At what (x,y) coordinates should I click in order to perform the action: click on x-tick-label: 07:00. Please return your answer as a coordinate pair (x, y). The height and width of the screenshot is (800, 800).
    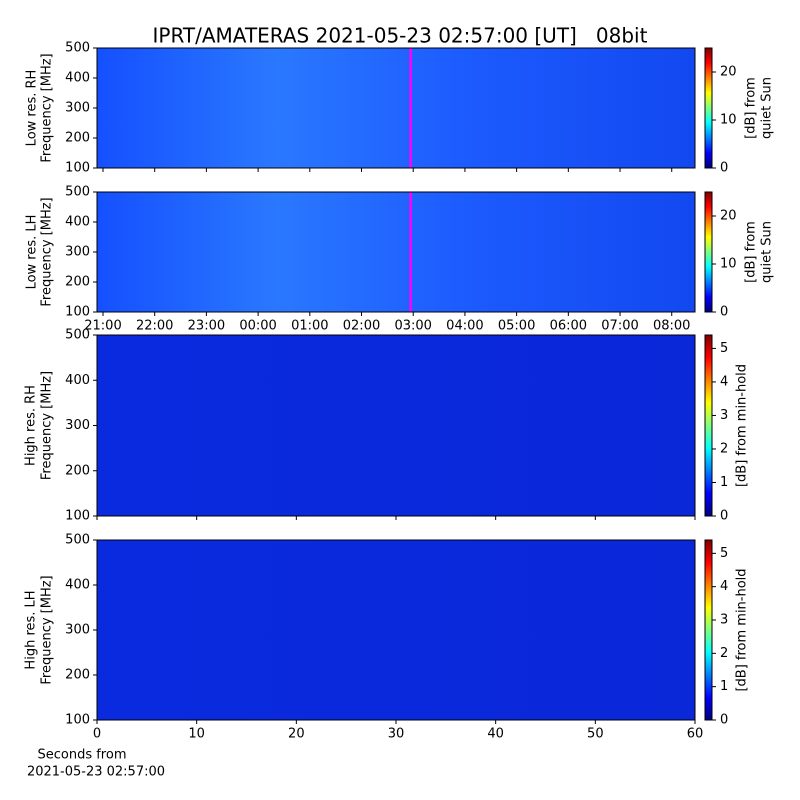
    Looking at the image, I should click on (619, 326).